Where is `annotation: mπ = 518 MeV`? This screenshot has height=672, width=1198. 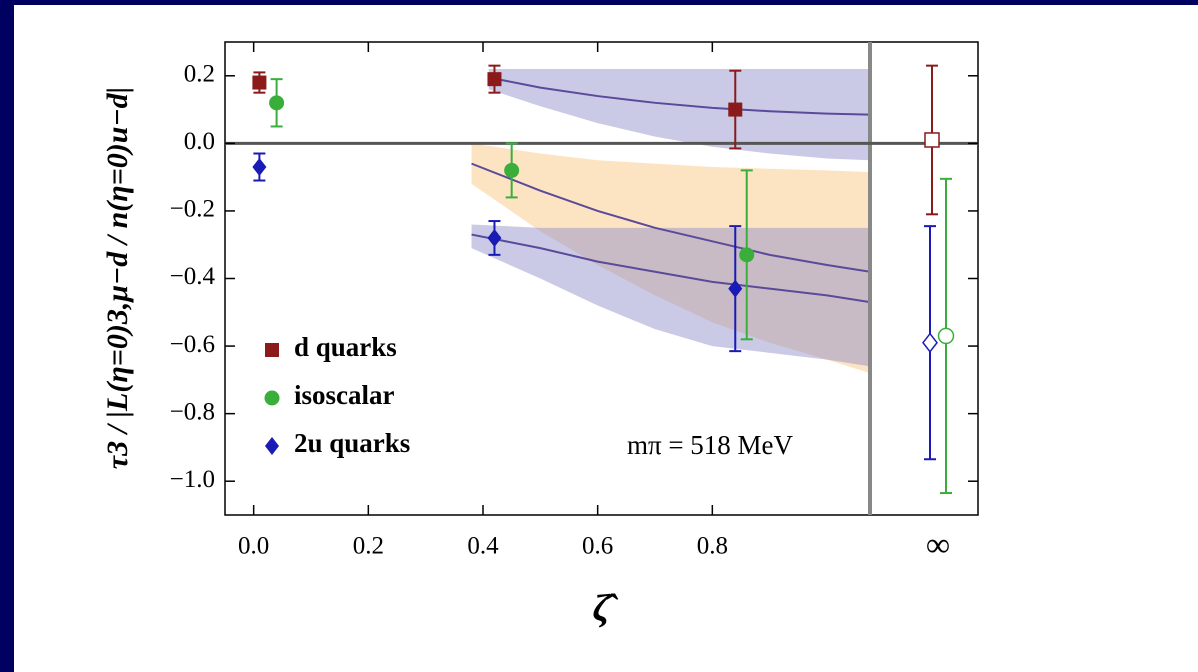 annotation: mπ = 518 MeV is located at coordinates (710, 445).